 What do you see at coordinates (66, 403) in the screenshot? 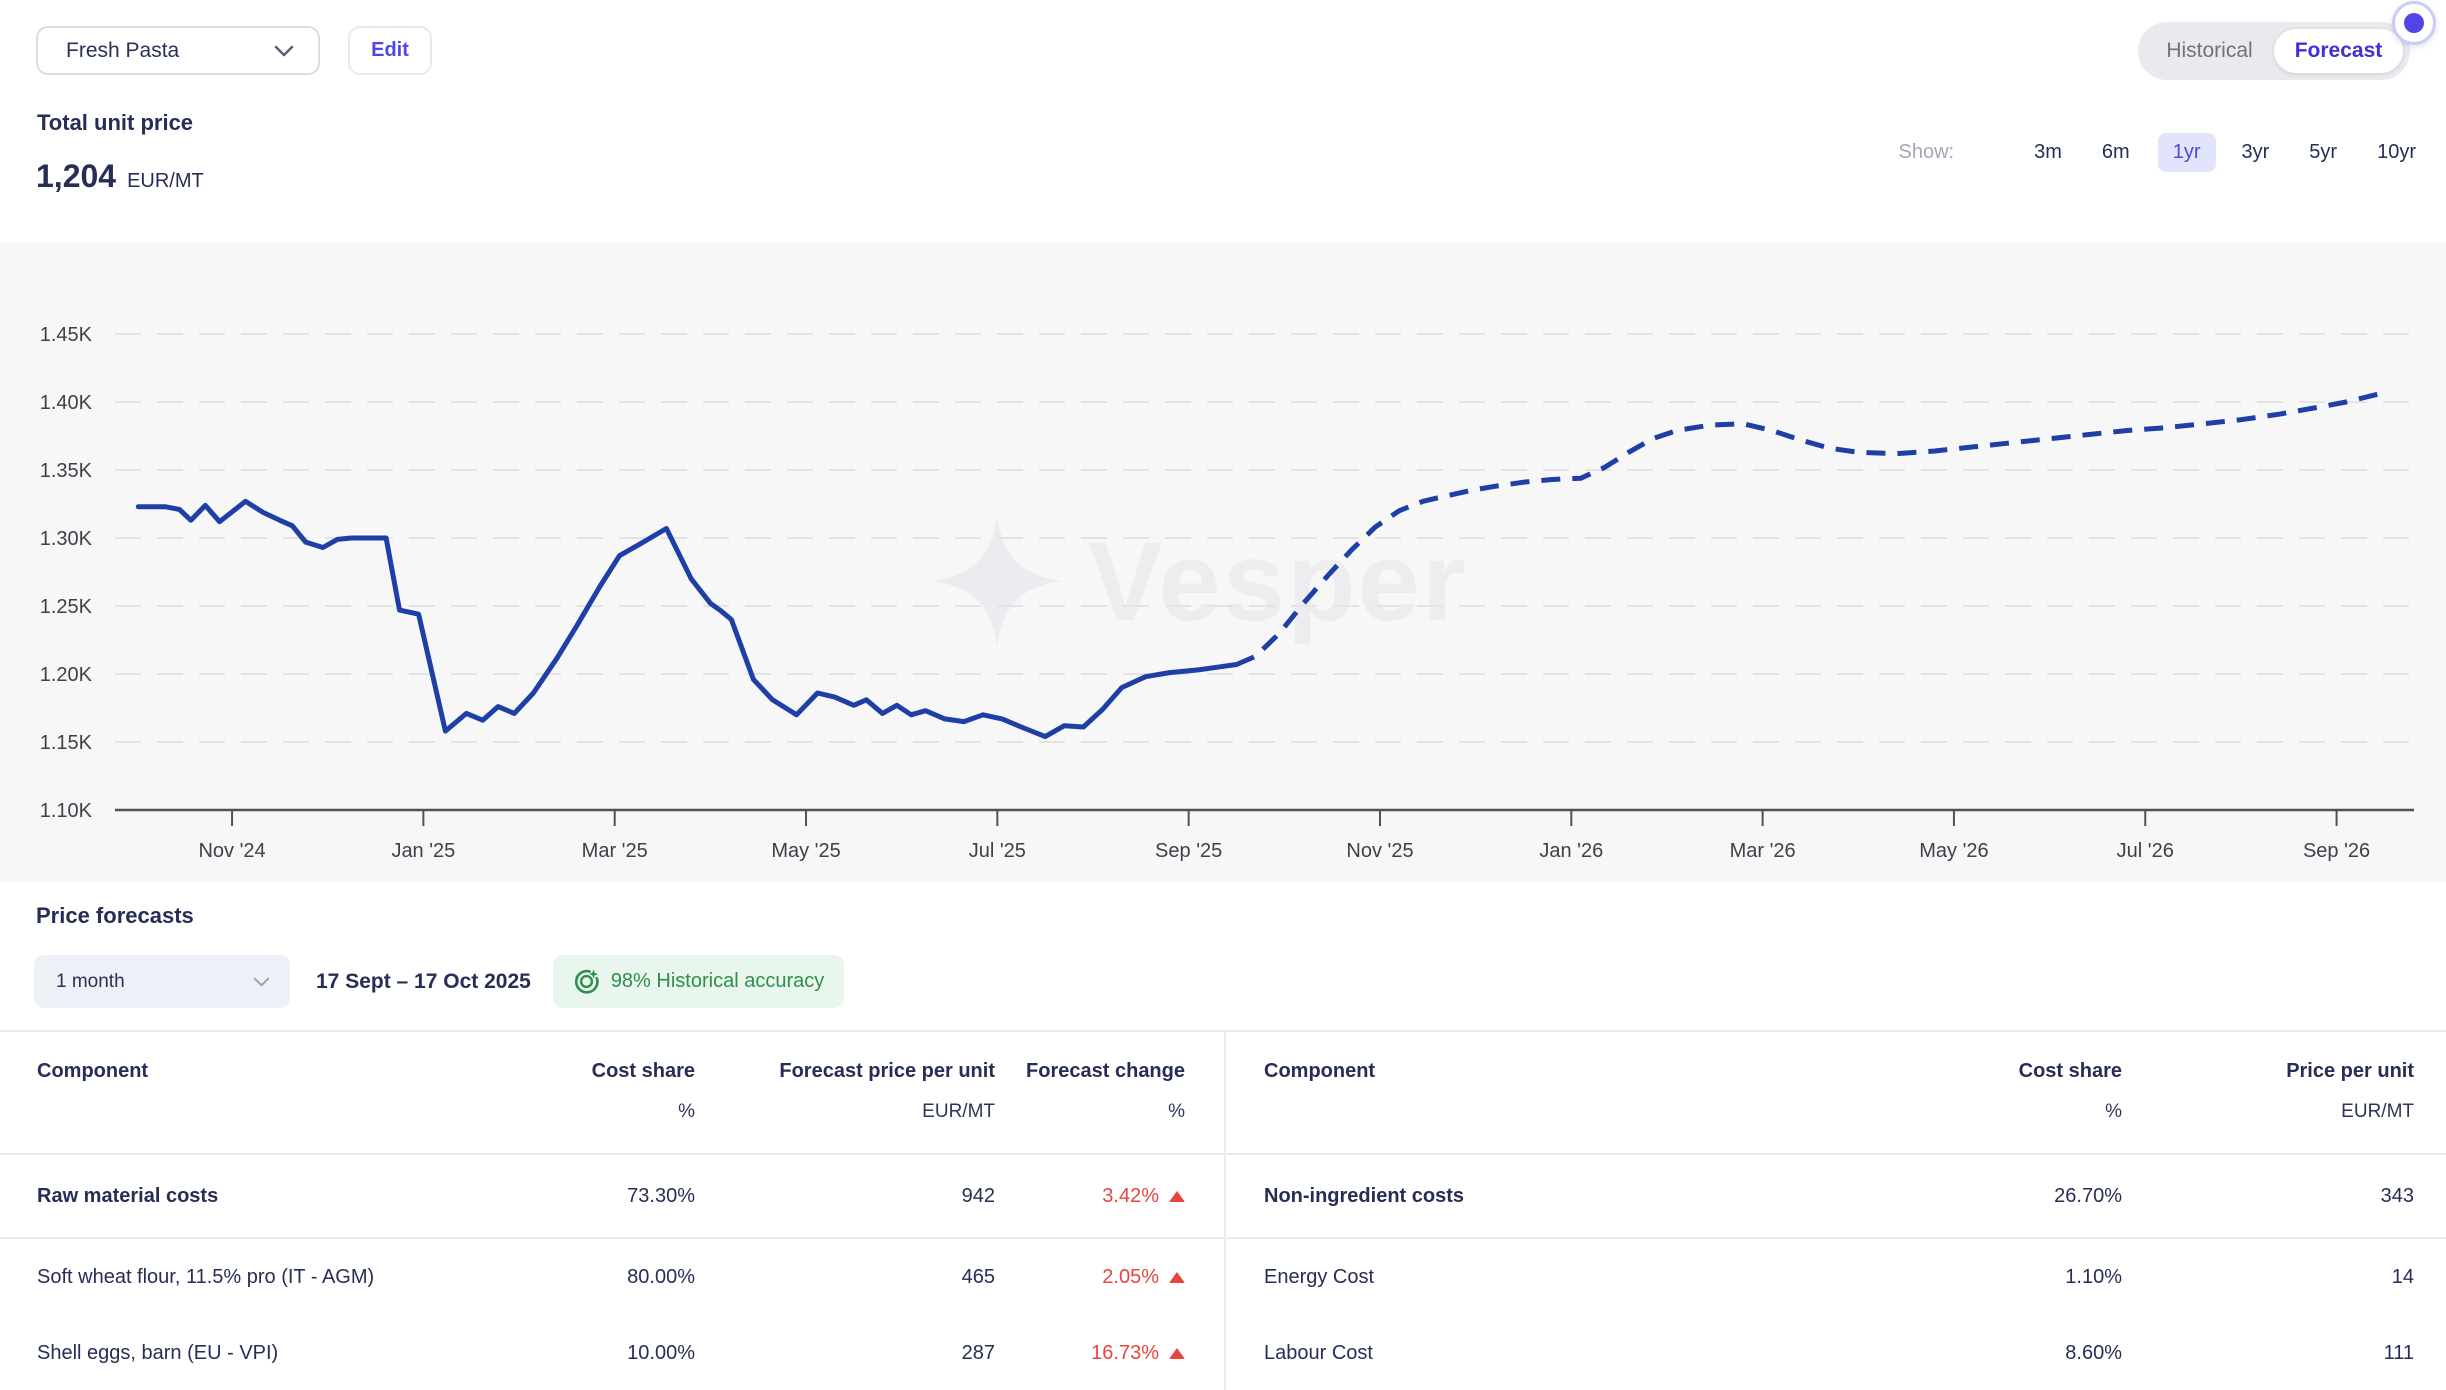
I see `y-axis-label: 1.40K` at bounding box center [66, 403].